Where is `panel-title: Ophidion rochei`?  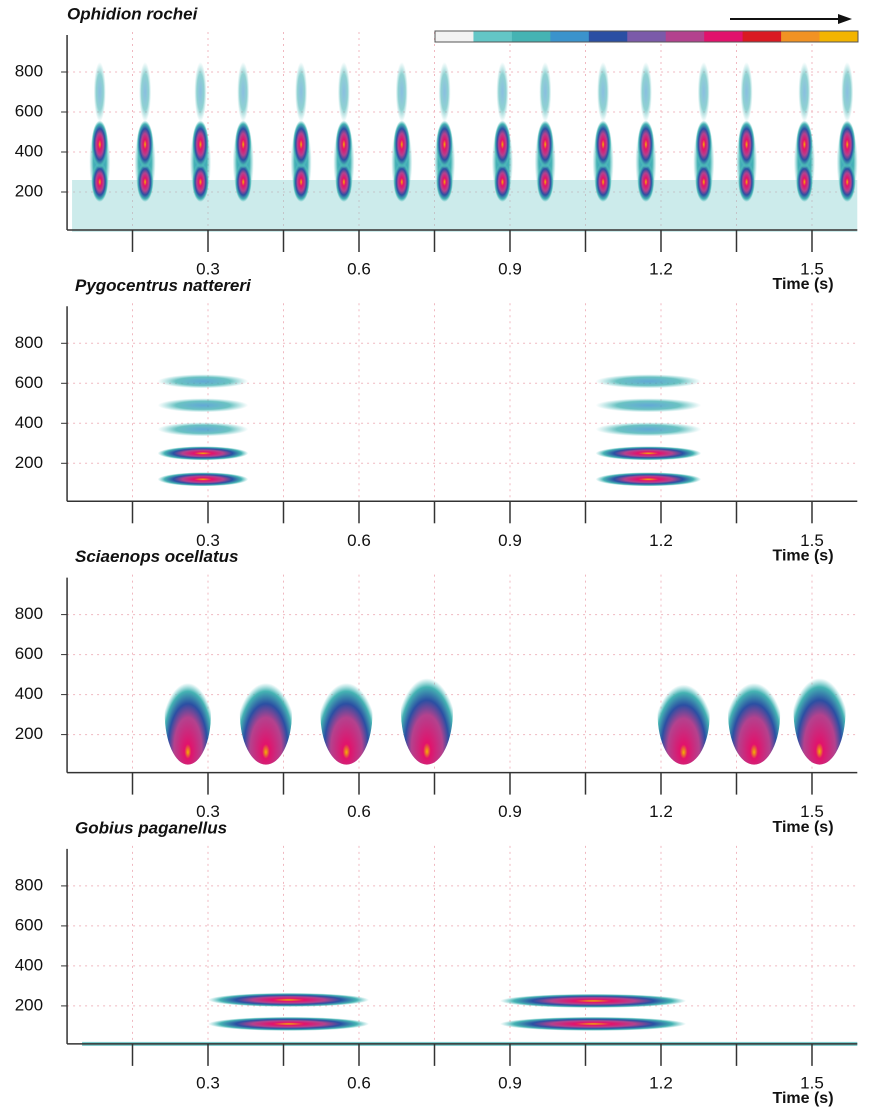
panel-title: Ophidion rochei is located at coordinates (133, 13).